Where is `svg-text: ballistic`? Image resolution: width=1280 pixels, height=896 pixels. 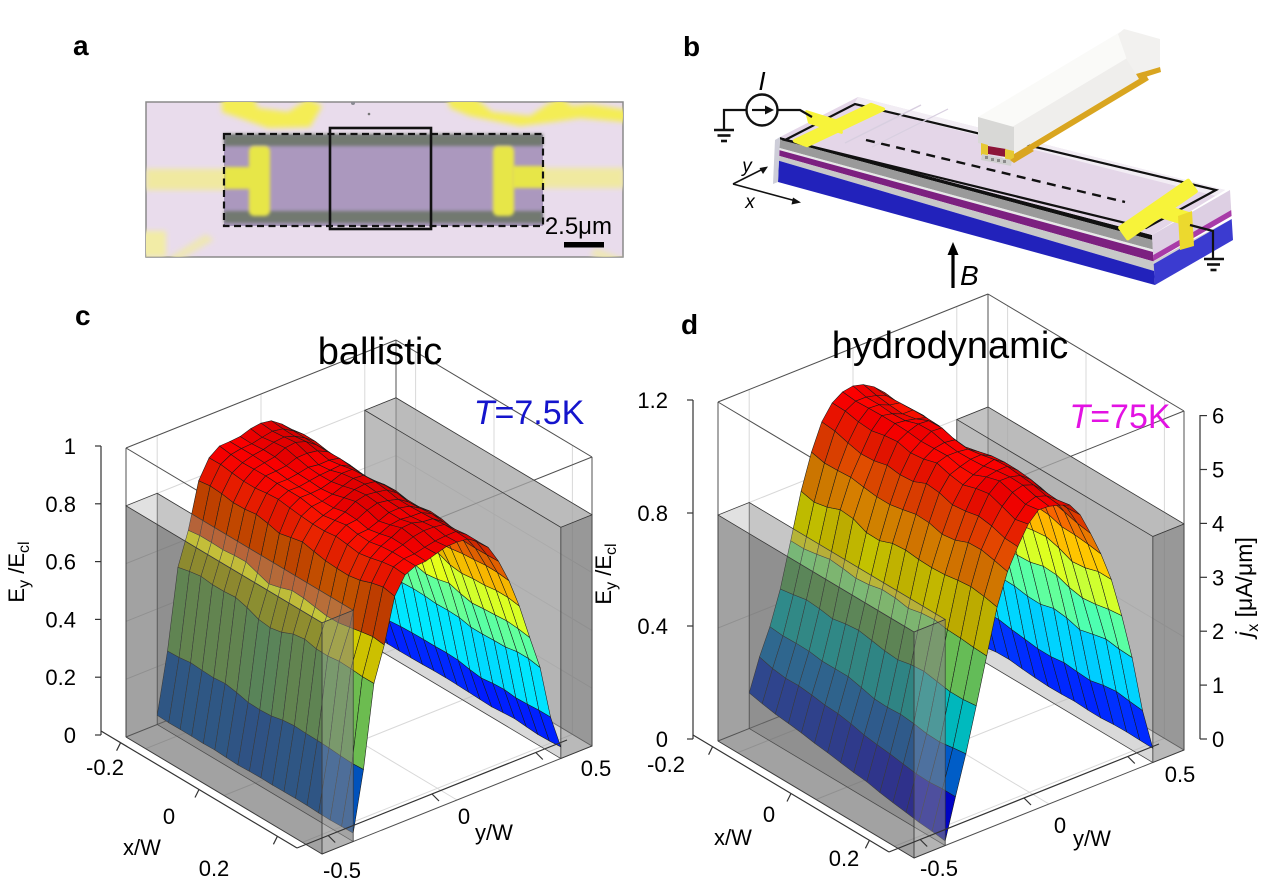 svg-text: ballistic is located at coordinates (380, 352).